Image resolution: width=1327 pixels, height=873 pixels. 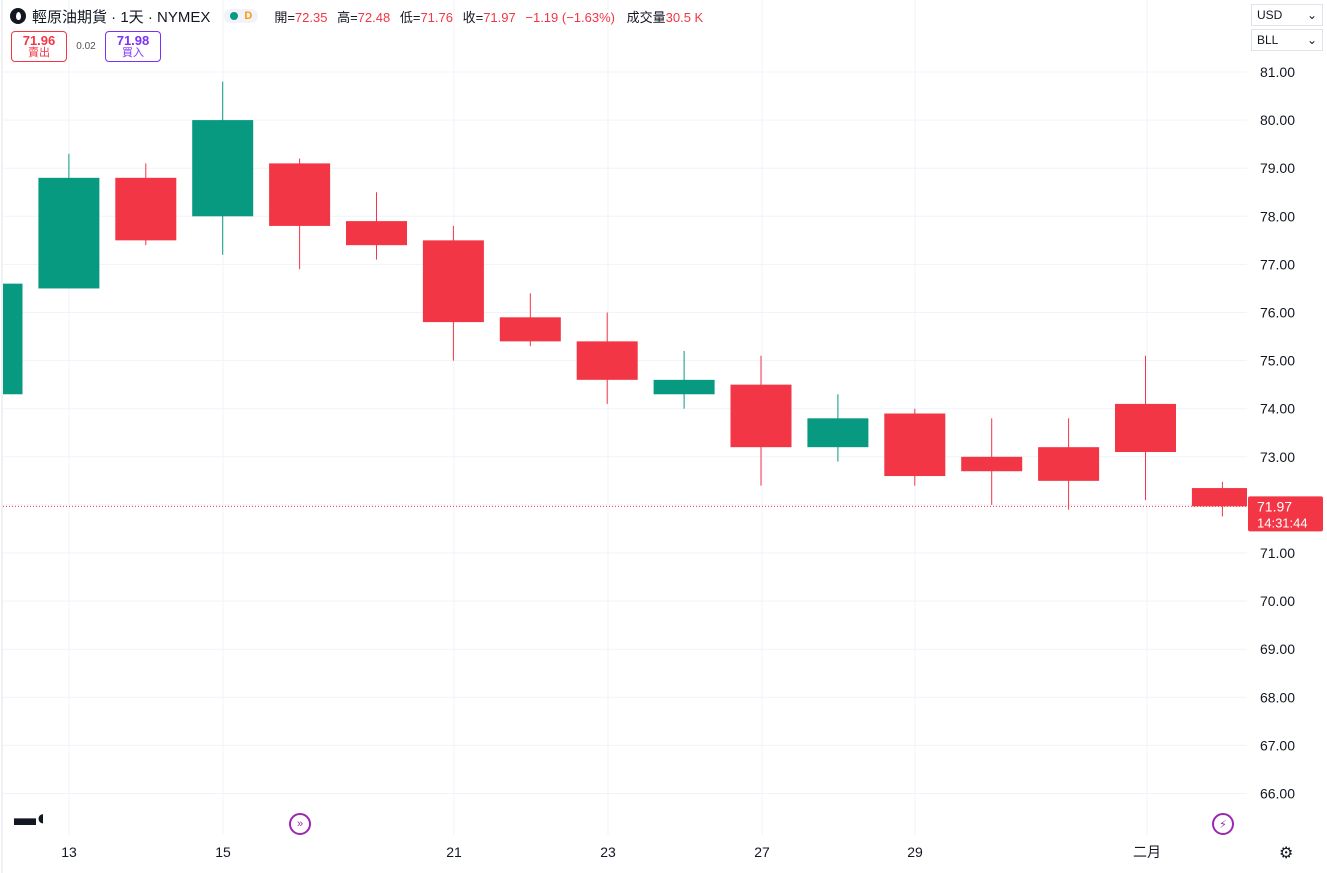 I want to click on buy-button: 71.98 買入, so click(x=133, y=46).